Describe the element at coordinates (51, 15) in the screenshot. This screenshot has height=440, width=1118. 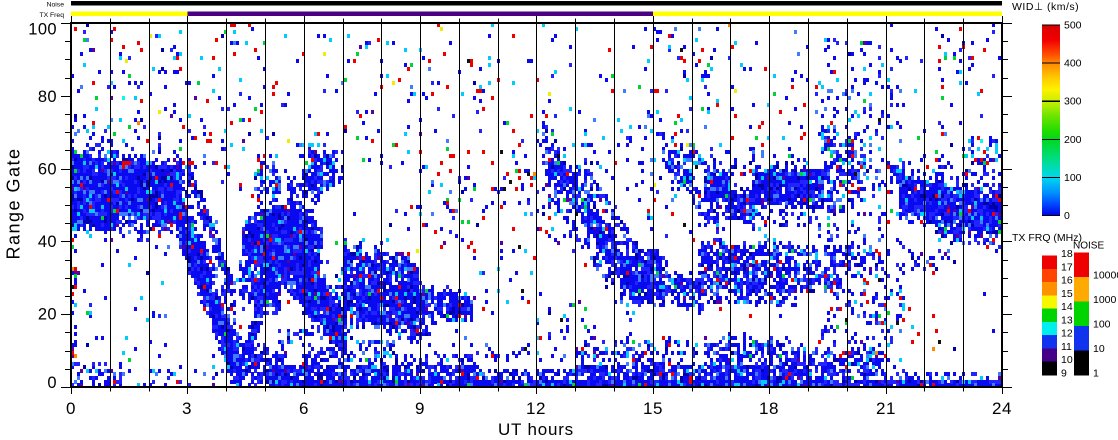
I see `svg-text: TX Freq` at that location.